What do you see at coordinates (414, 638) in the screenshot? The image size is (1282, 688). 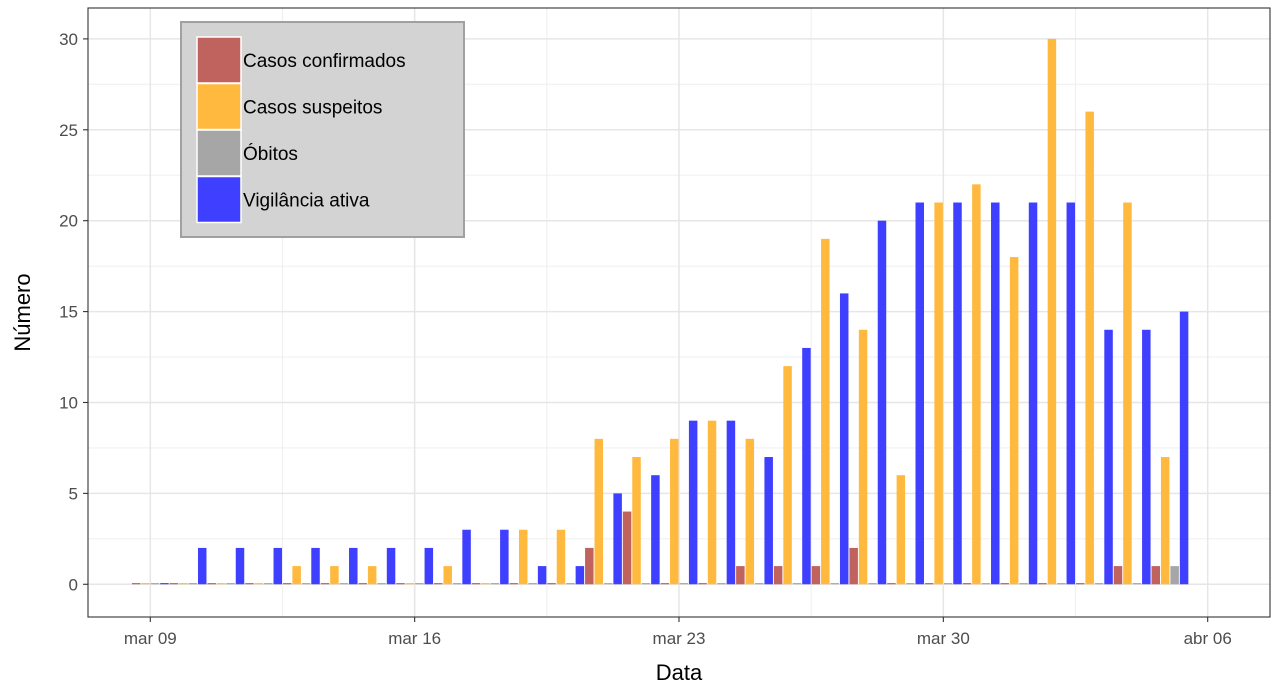 I see `x-tick-label: mar 16` at bounding box center [414, 638].